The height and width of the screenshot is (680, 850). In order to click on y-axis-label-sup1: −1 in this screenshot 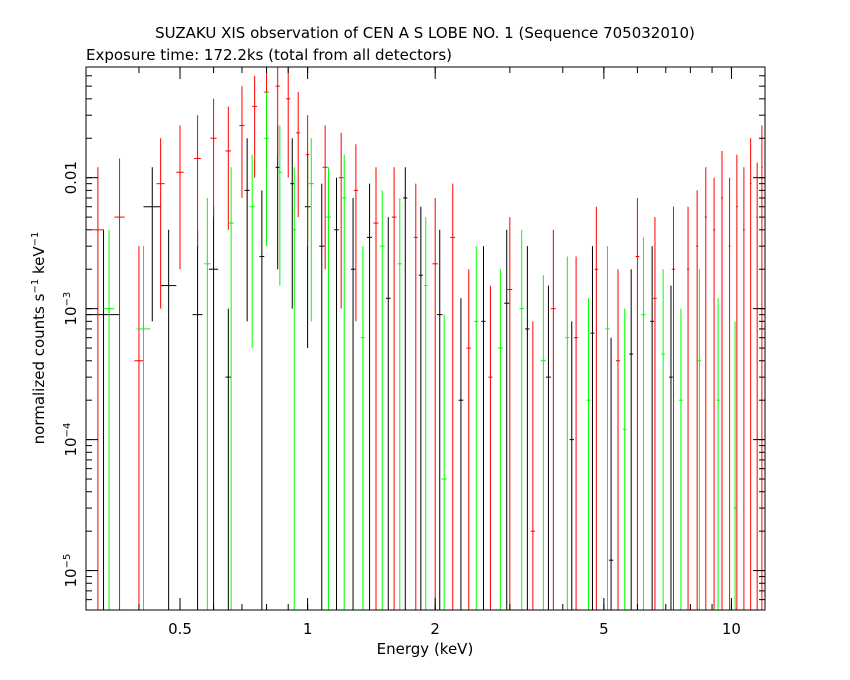, I will do `click(35, 286)`.